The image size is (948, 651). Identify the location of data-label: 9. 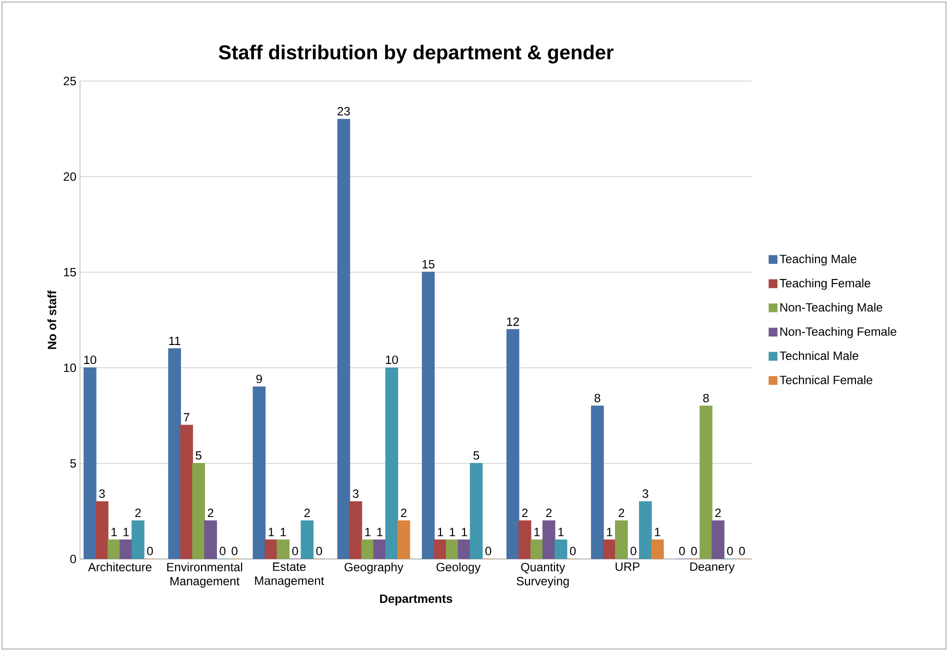
(259, 379).